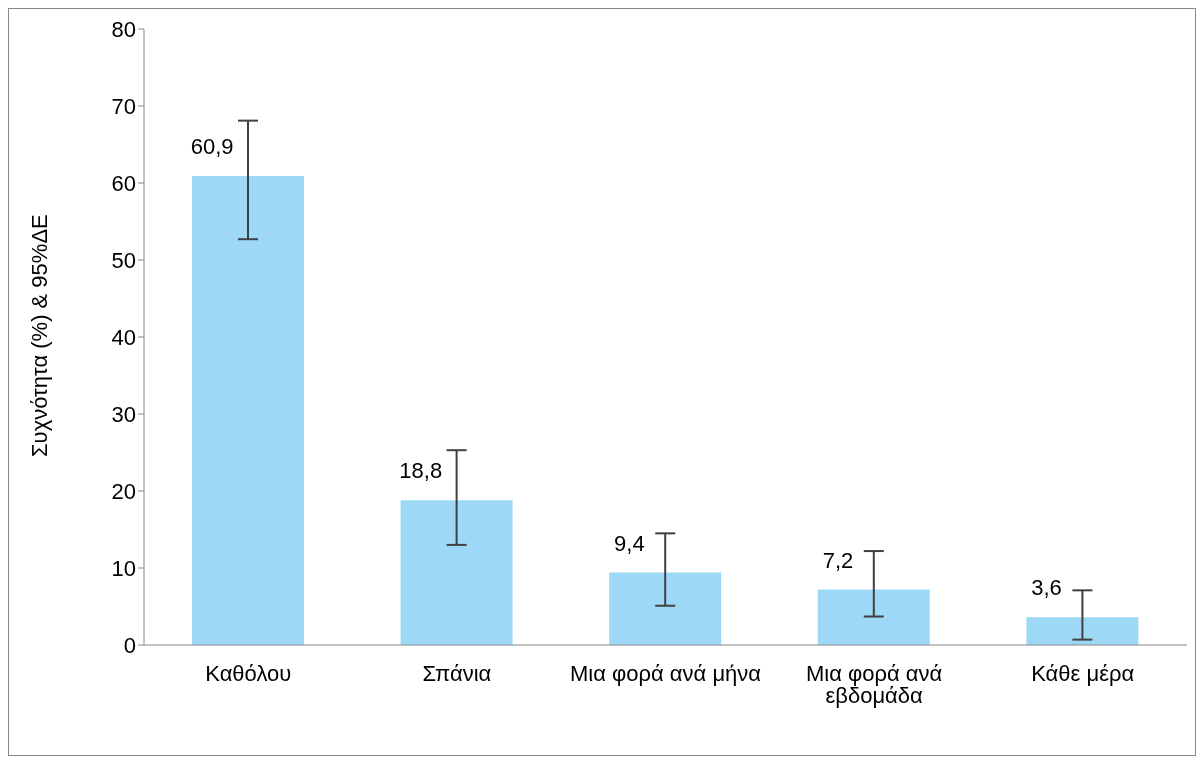 Image resolution: width=1202 pixels, height=762 pixels. I want to click on x-tick-label: Κάθε μέρα, so click(1083, 673).